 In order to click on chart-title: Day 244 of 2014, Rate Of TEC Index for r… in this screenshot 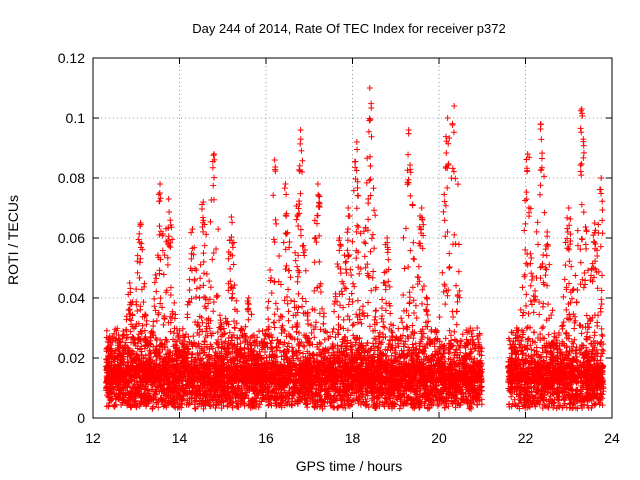, I will do `click(348, 28)`.